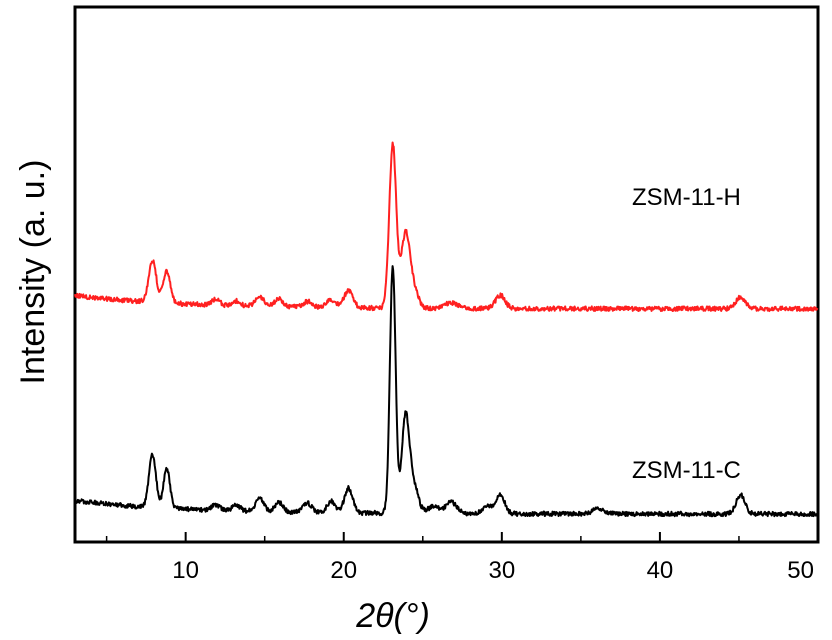 The width and height of the screenshot is (832, 640). I want to click on x-axis-title: 2θ(°), so click(392, 616).